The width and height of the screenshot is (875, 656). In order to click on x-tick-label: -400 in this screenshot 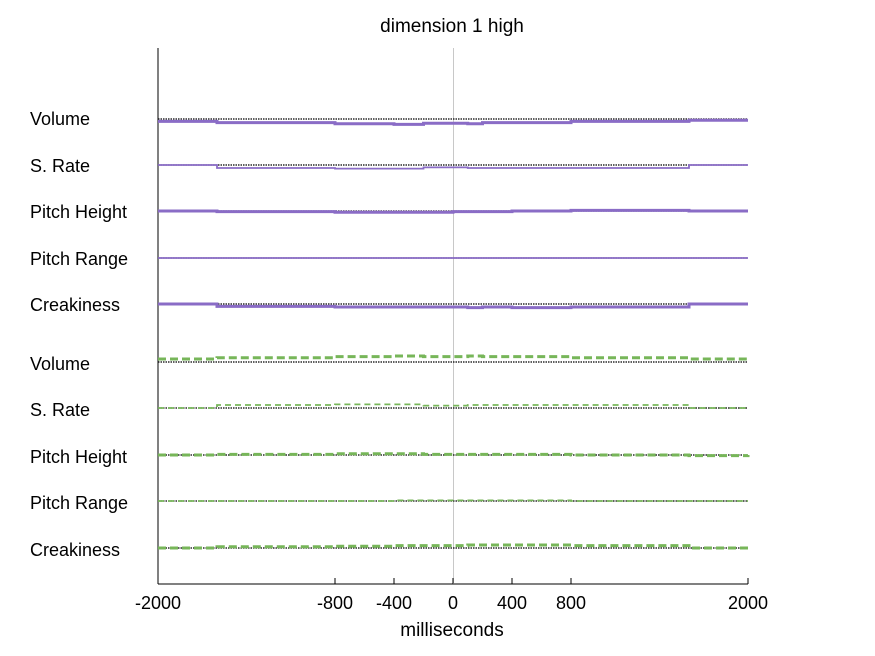, I will do `click(394, 603)`.